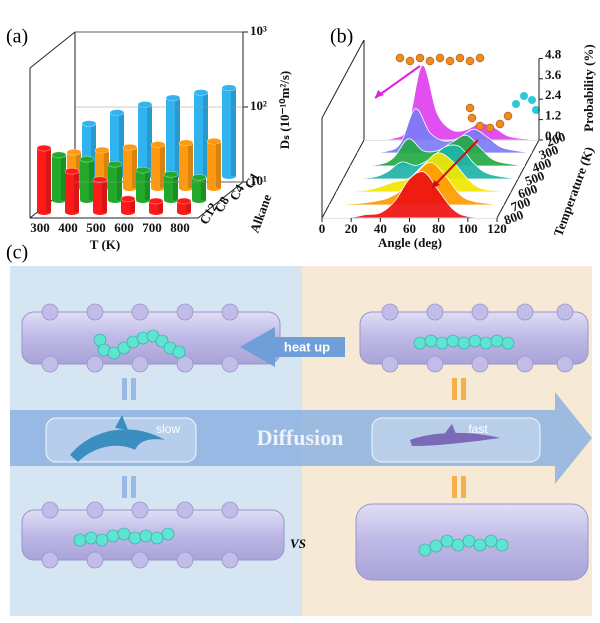 The image size is (600, 623). Describe the element at coordinates (548, 152) in the screenshot. I see `z-tick-label: 300` at that location.